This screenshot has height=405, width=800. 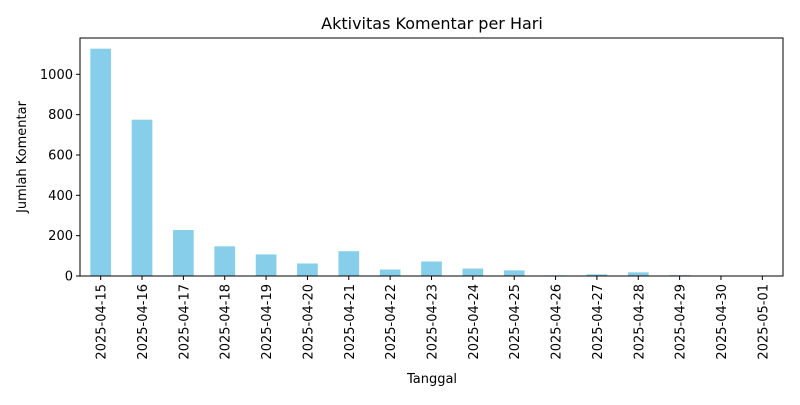 What do you see at coordinates (681, 322) in the screenshot?
I see `x-tick-label: 2025-04-29` at bounding box center [681, 322].